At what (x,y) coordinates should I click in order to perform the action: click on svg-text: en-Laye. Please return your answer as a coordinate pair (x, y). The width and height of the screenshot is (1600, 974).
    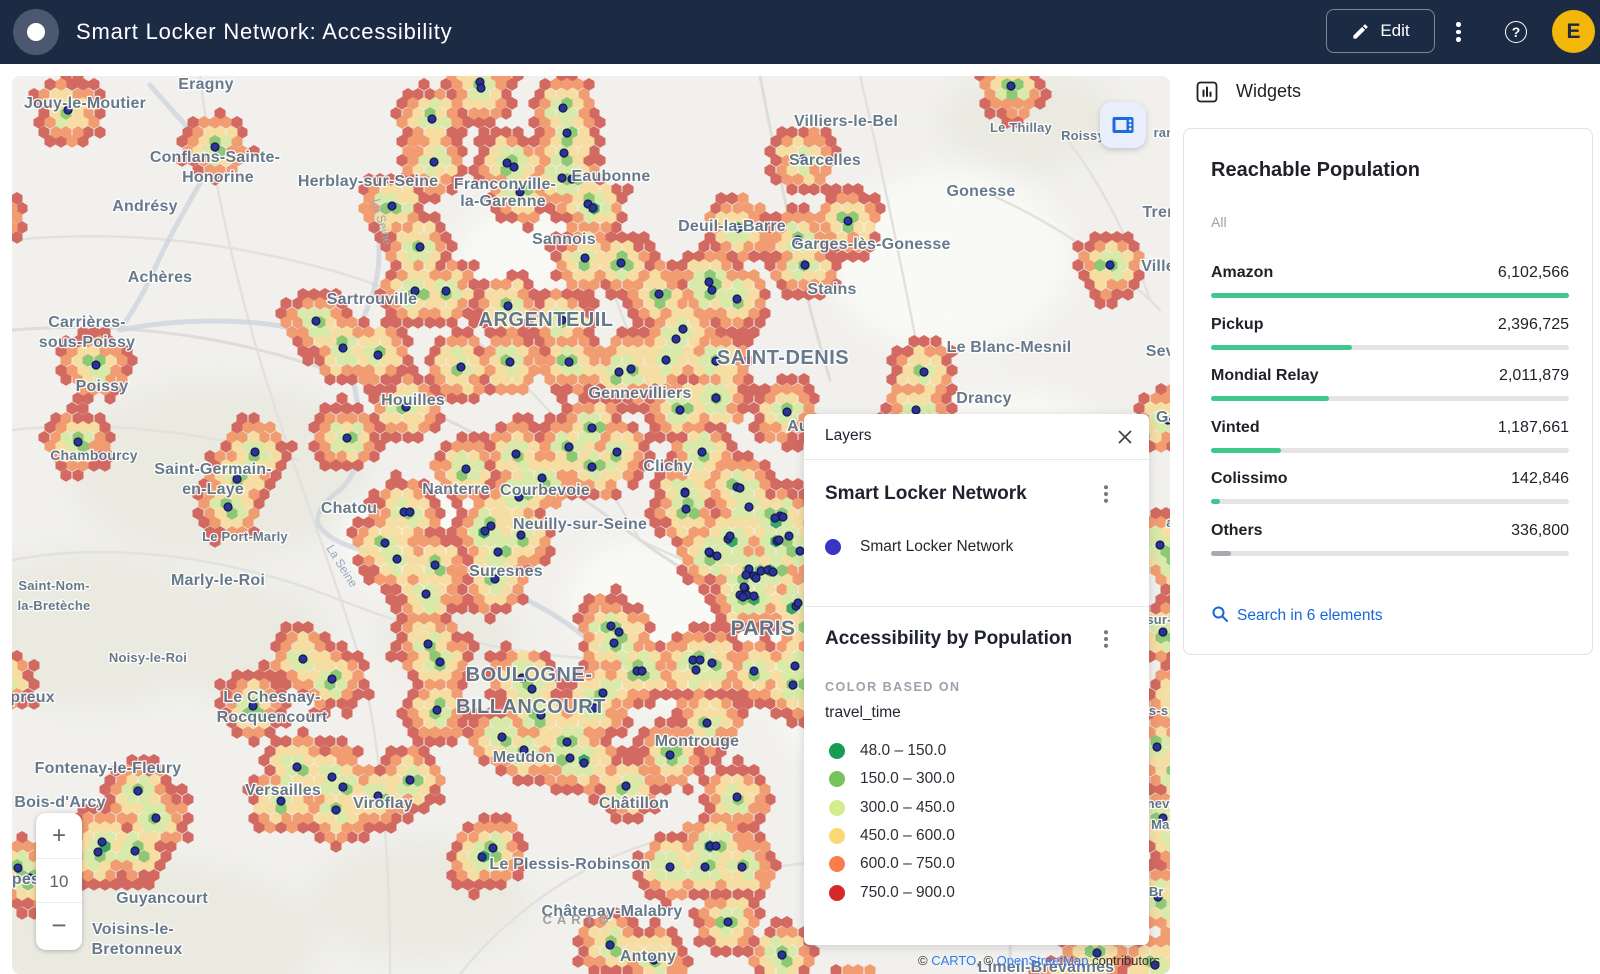
    Looking at the image, I should click on (213, 489).